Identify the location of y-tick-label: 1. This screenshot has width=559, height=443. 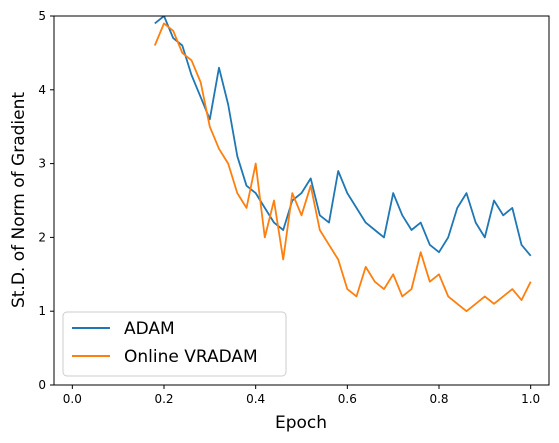
(42, 311).